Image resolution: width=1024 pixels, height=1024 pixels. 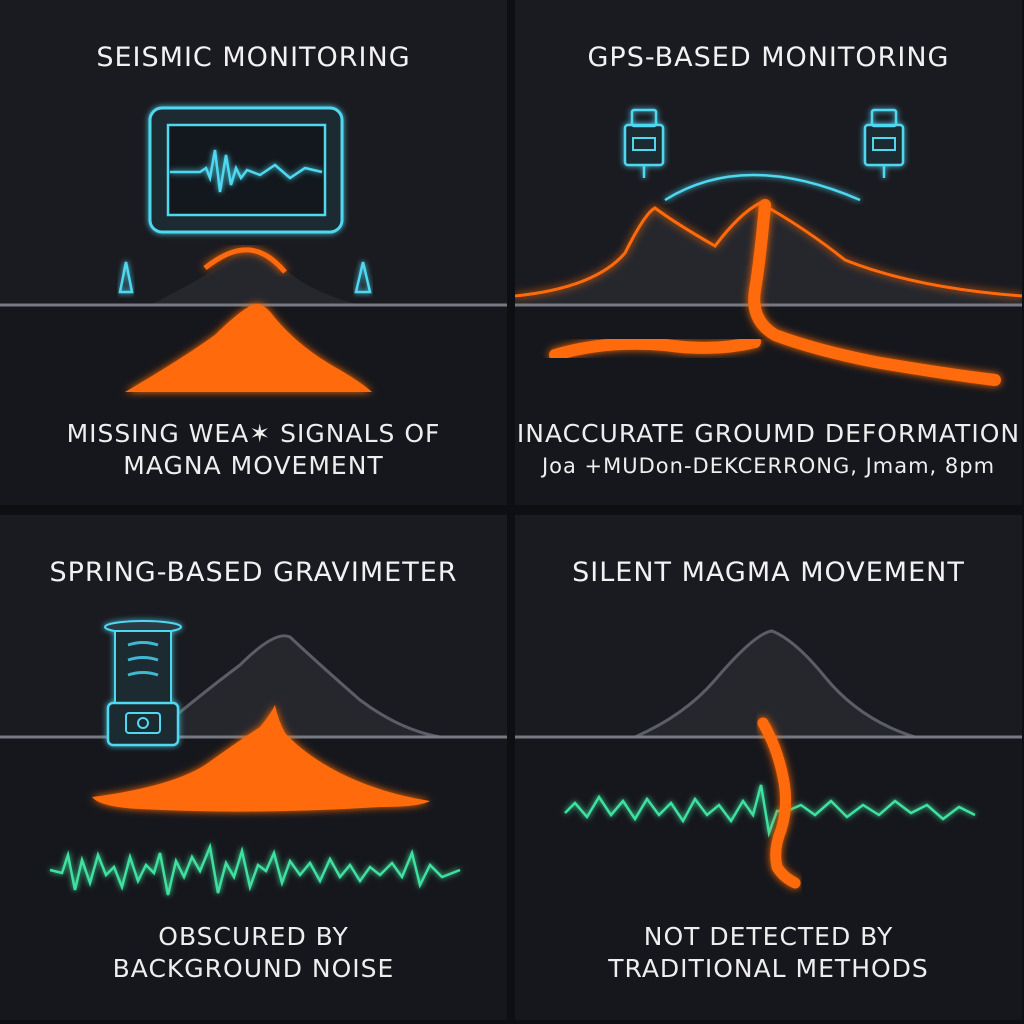 What do you see at coordinates (779, 803) in the screenshot?
I see `magma-dike` at bounding box center [779, 803].